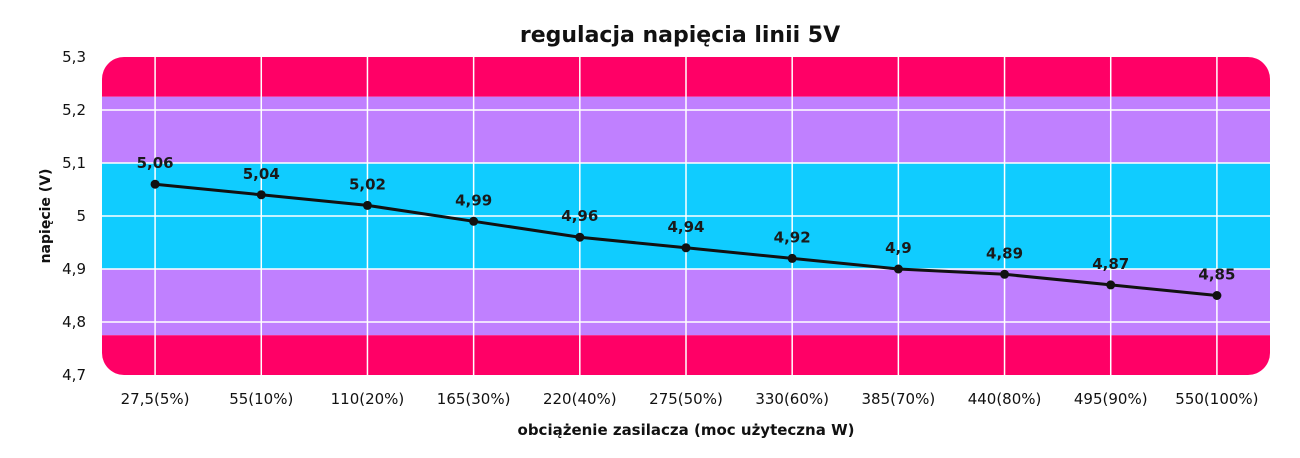  I want to click on data-label: 4,99, so click(473, 200).